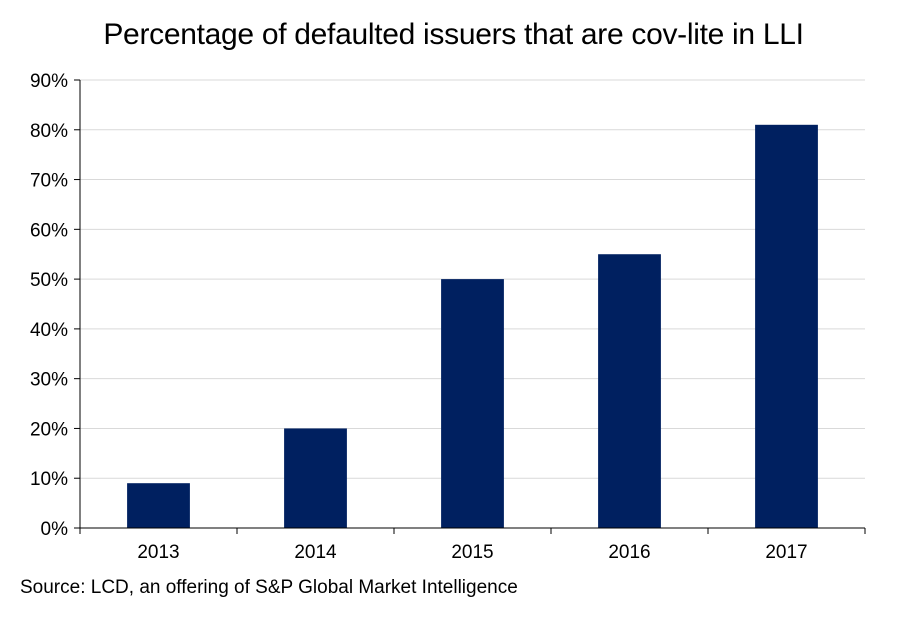  I want to click on y-tick-label: 10%, so click(49, 479).